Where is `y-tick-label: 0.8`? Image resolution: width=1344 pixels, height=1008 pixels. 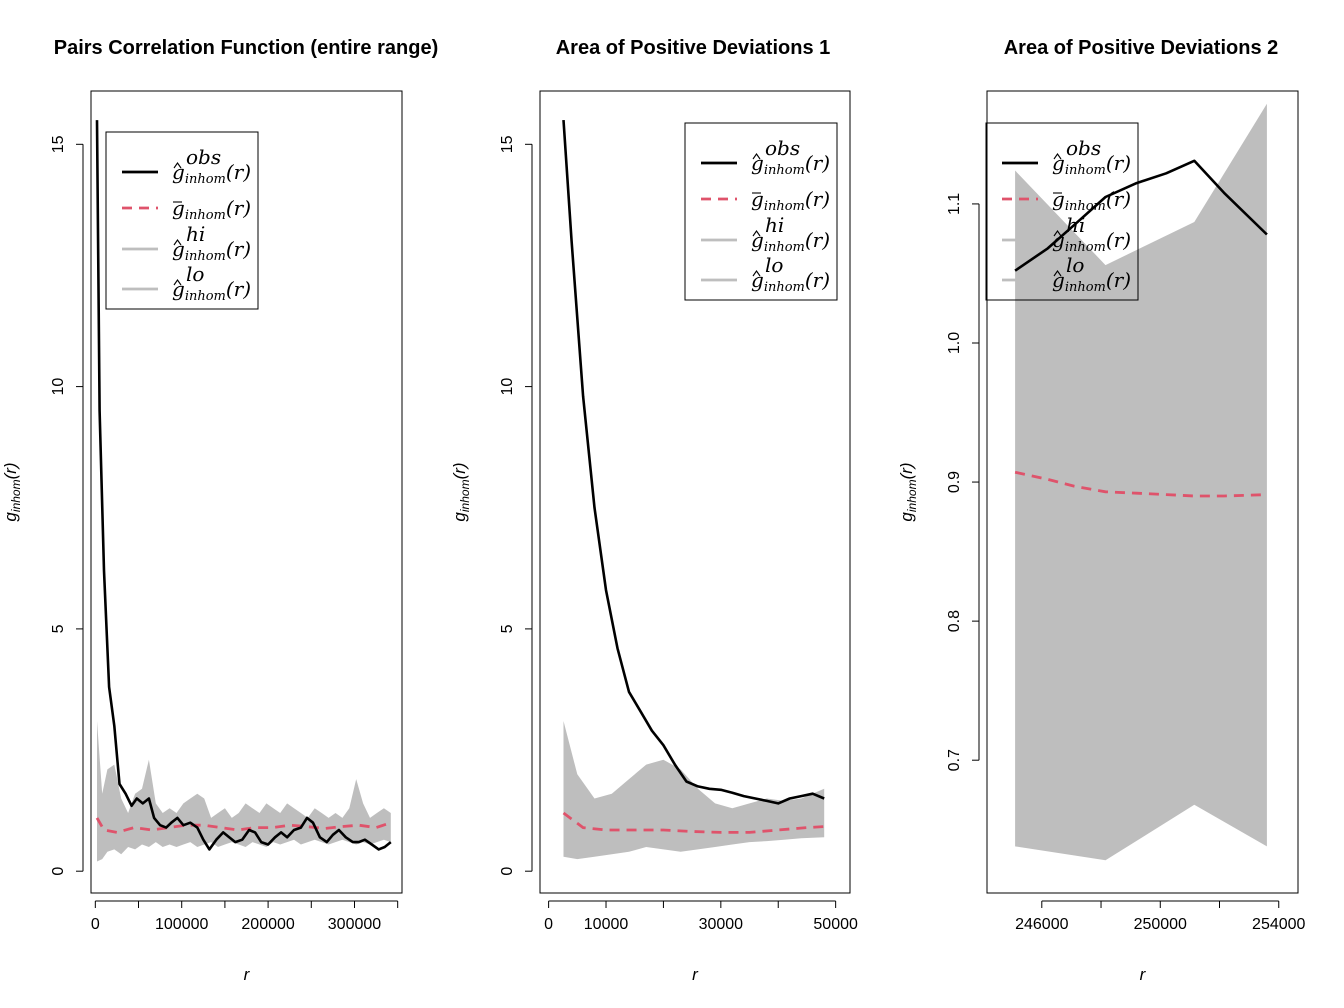
y-tick-label: 0.8 is located at coordinates (954, 621).